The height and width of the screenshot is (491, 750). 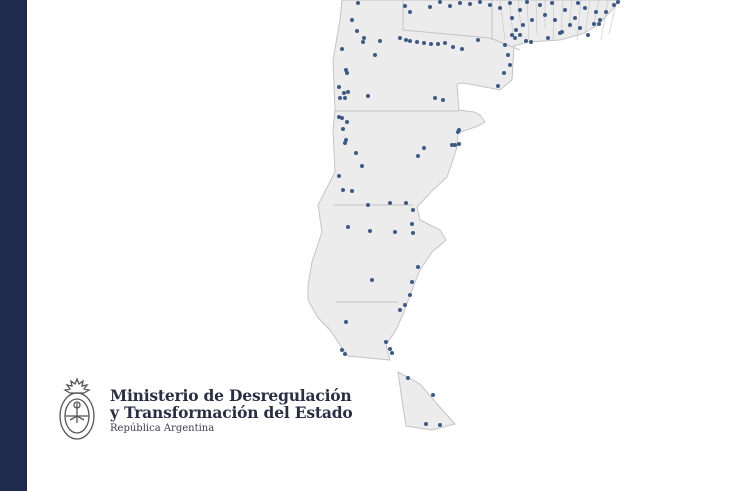 What do you see at coordinates (426, 401) in the screenshot?
I see `tierra-del-fuego-shape` at bounding box center [426, 401].